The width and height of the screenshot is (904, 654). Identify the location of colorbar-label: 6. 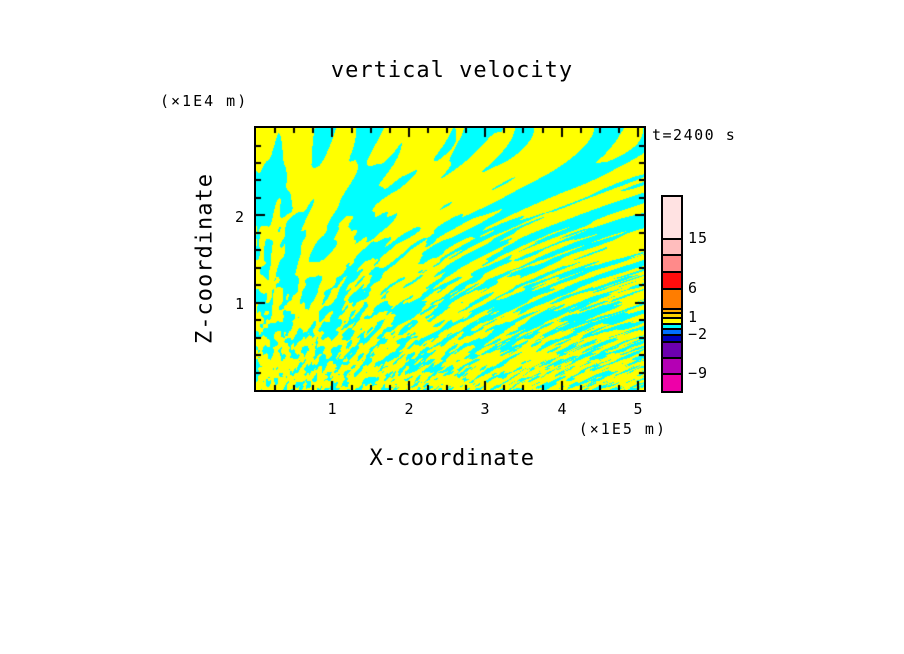
(693, 288).